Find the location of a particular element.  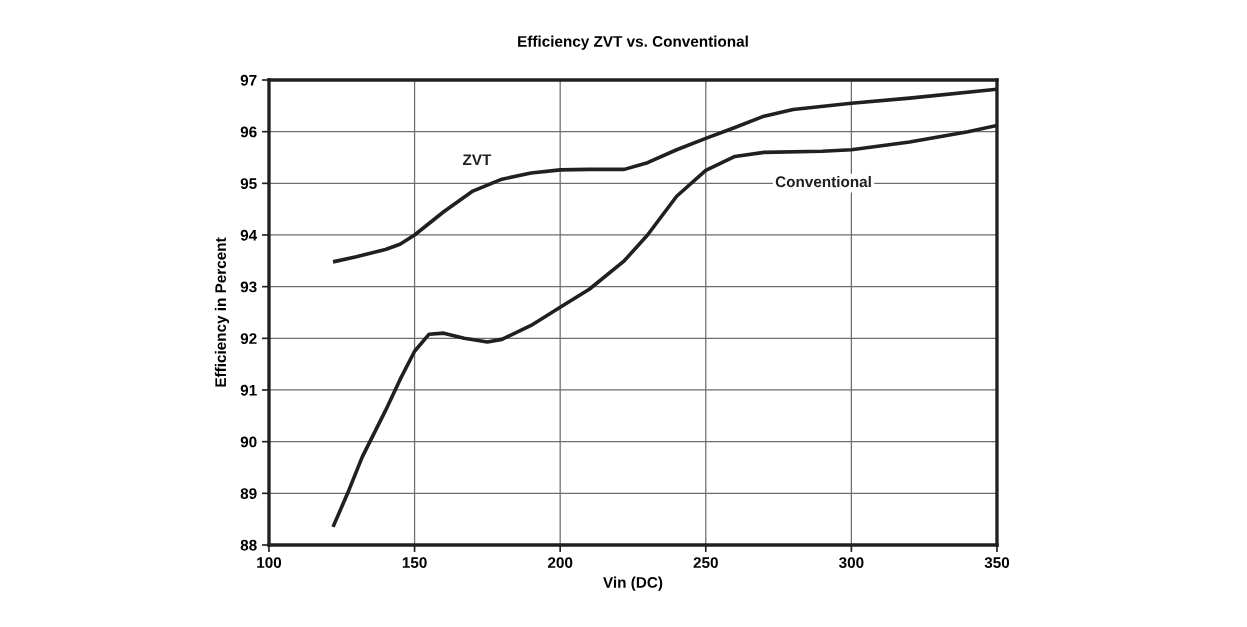

y-tick-label: 96 is located at coordinates (248, 132).